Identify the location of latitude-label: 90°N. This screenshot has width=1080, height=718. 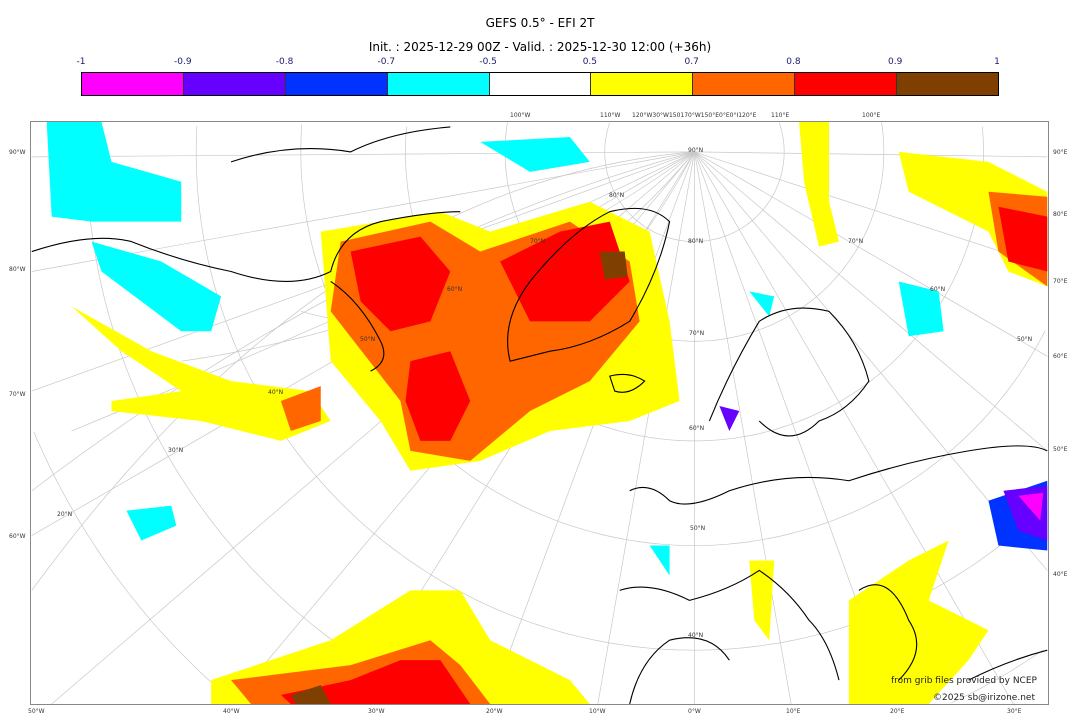
(696, 150).